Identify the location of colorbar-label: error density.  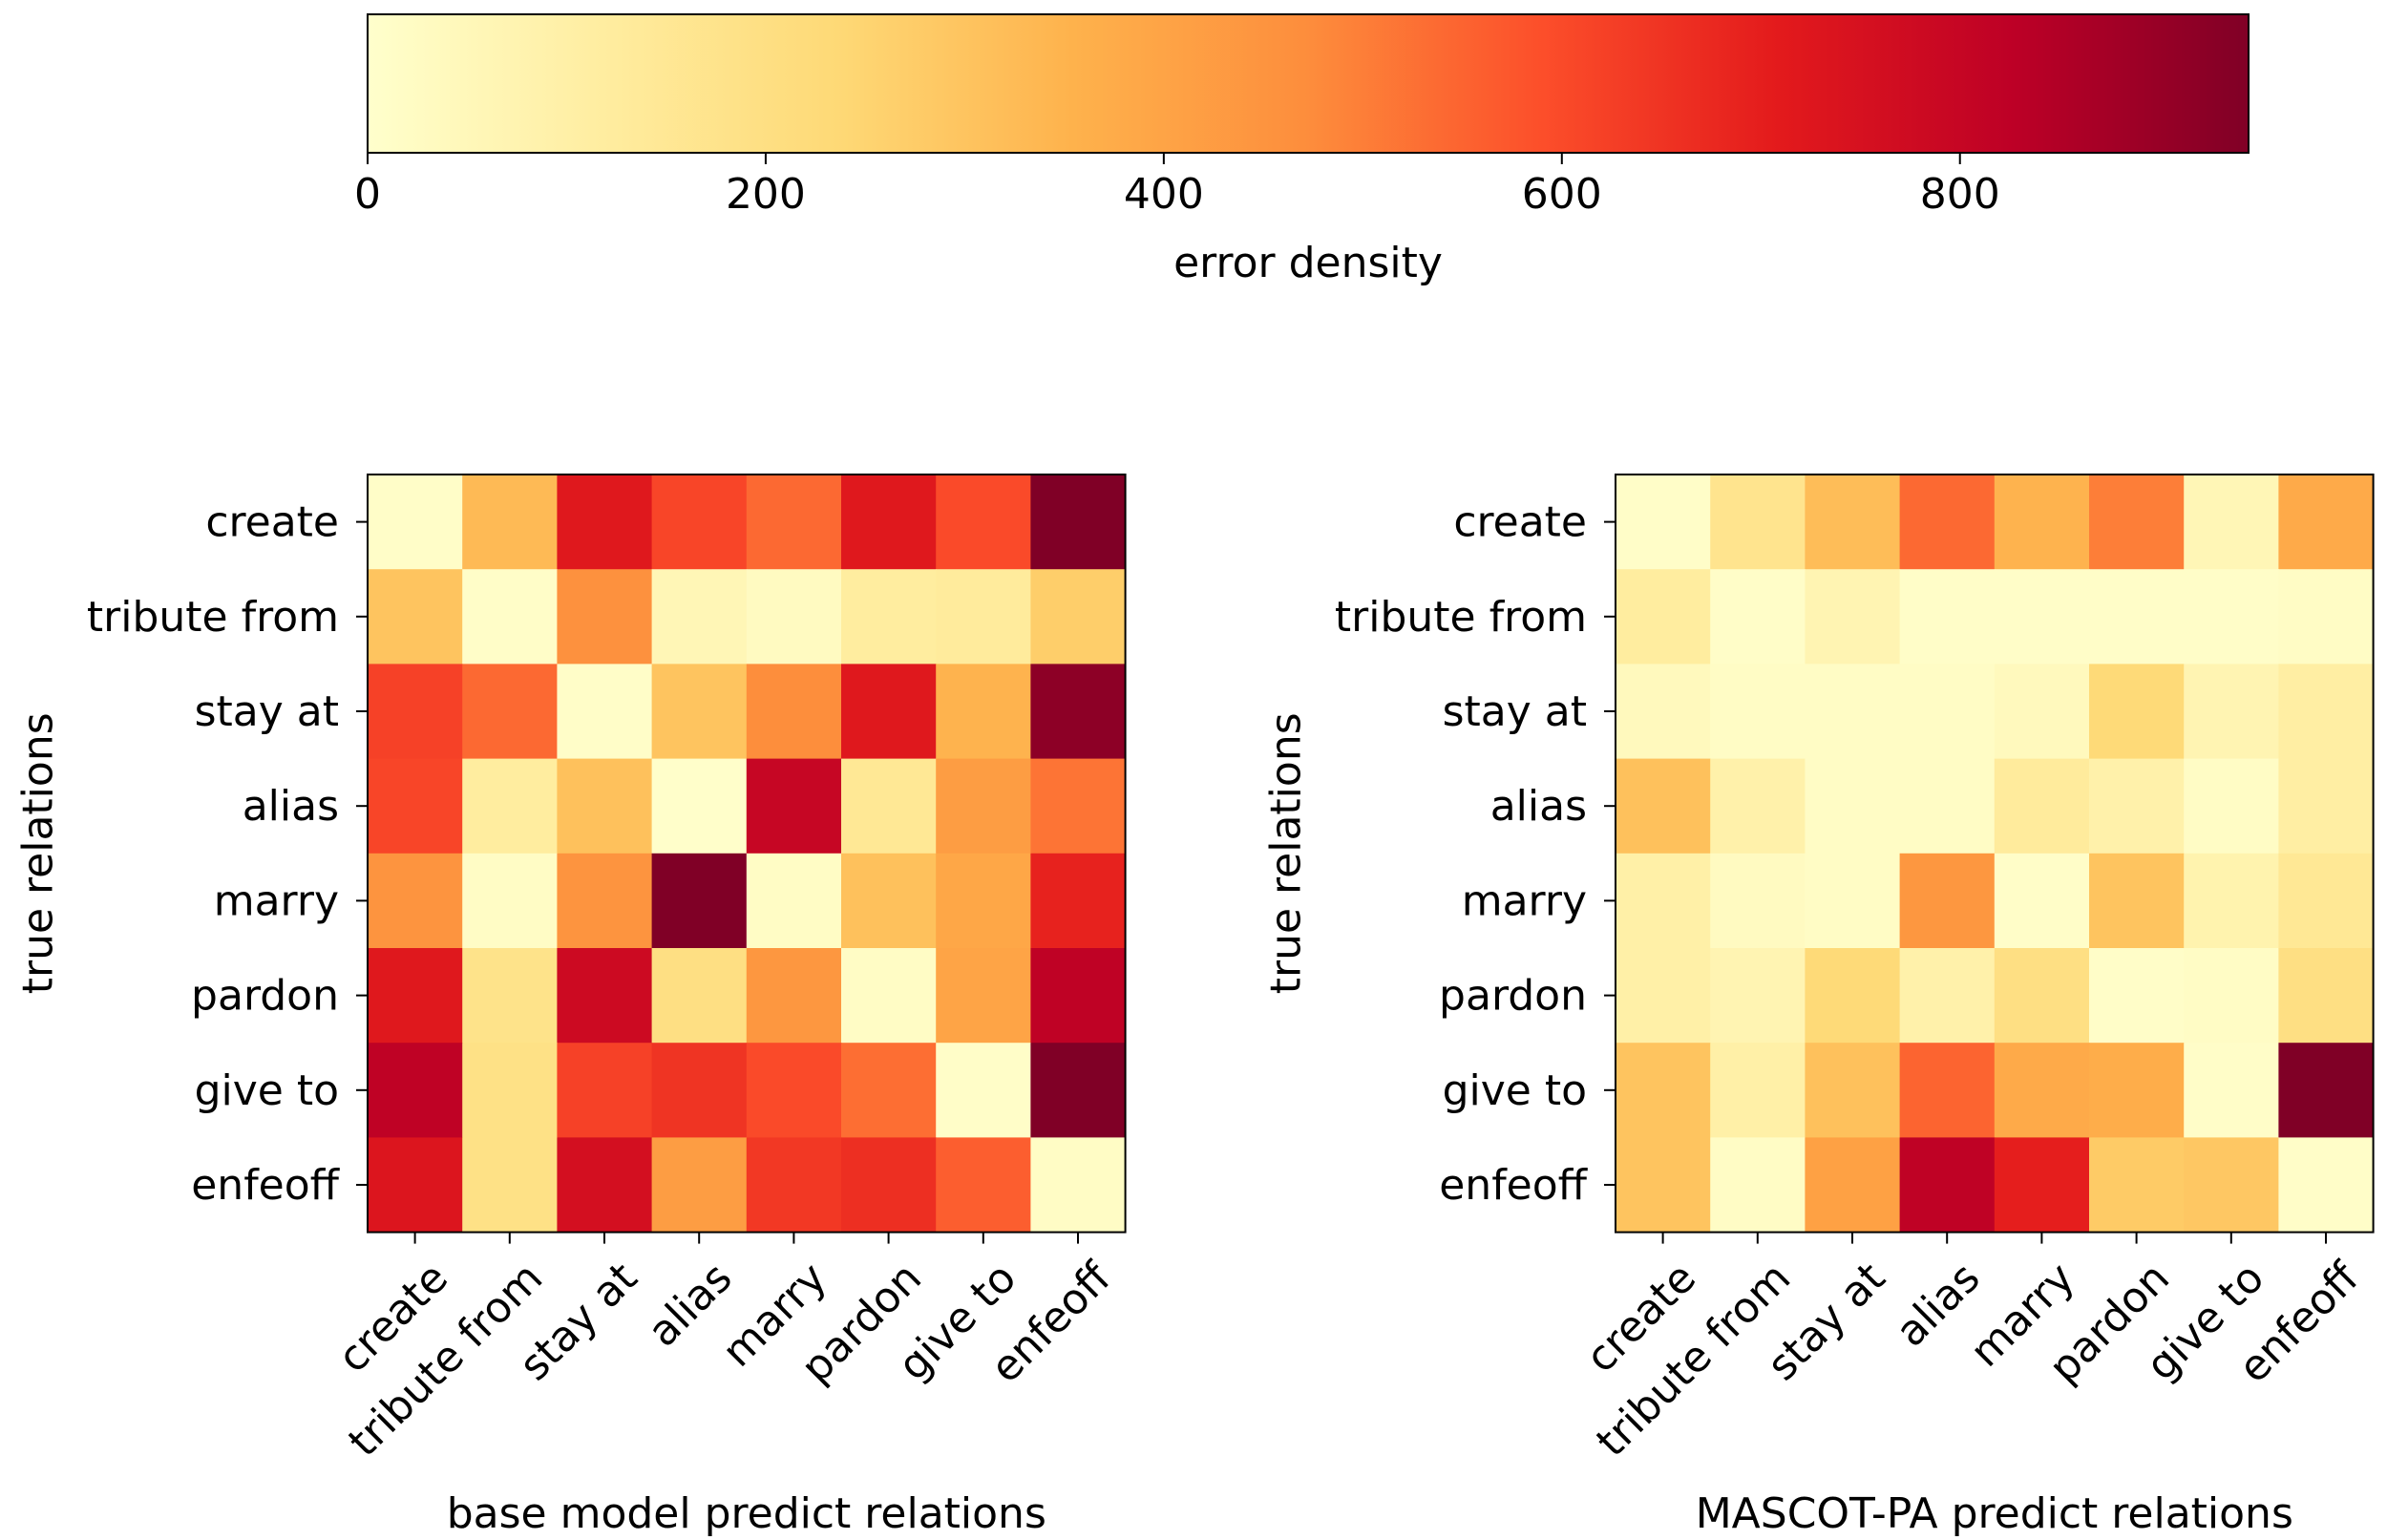
(1308, 263).